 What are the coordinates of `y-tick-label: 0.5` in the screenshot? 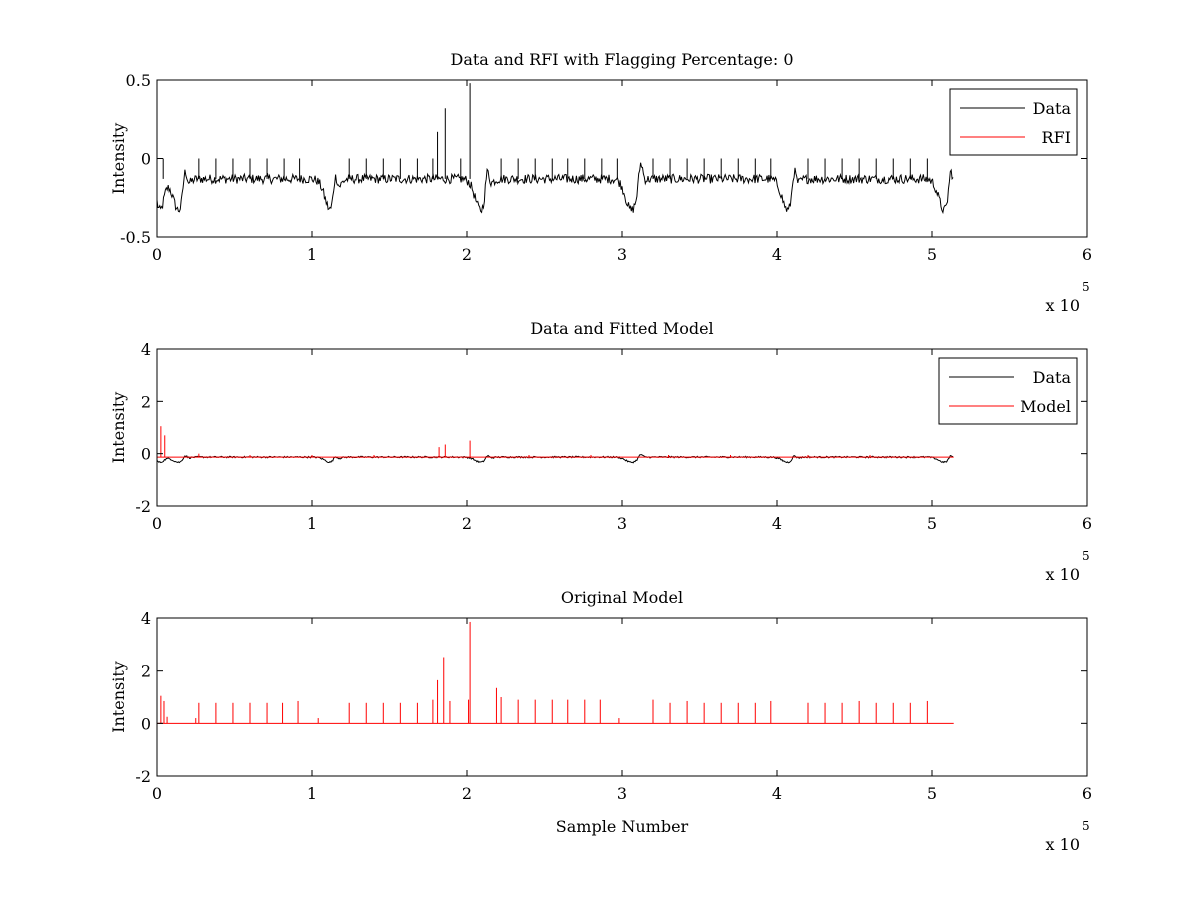 It's located at (138, 80).